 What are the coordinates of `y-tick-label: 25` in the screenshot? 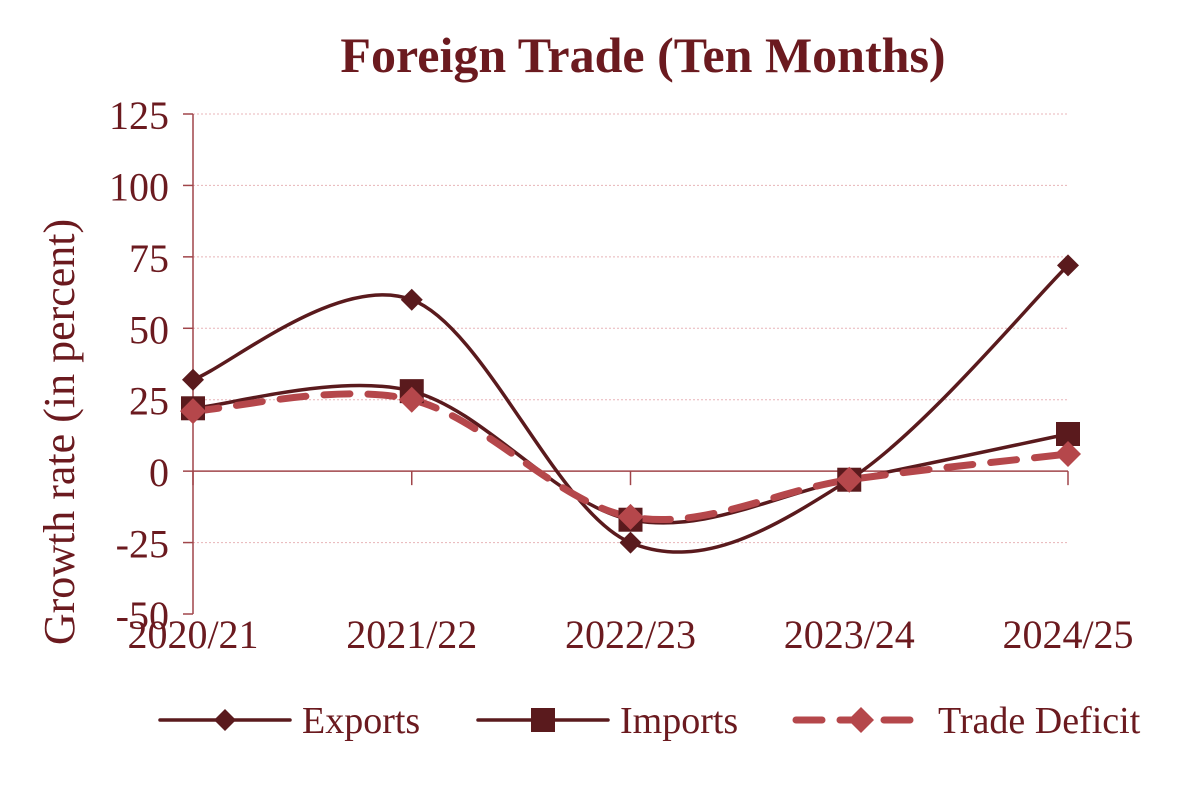 It's located at (149, 401).